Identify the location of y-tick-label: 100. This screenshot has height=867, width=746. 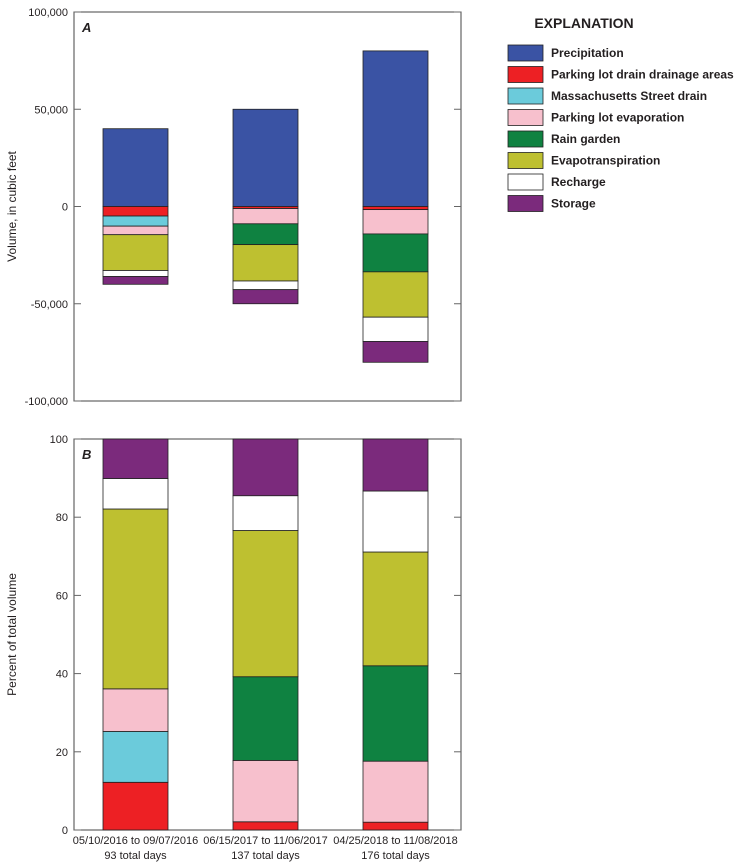
(59, 440).